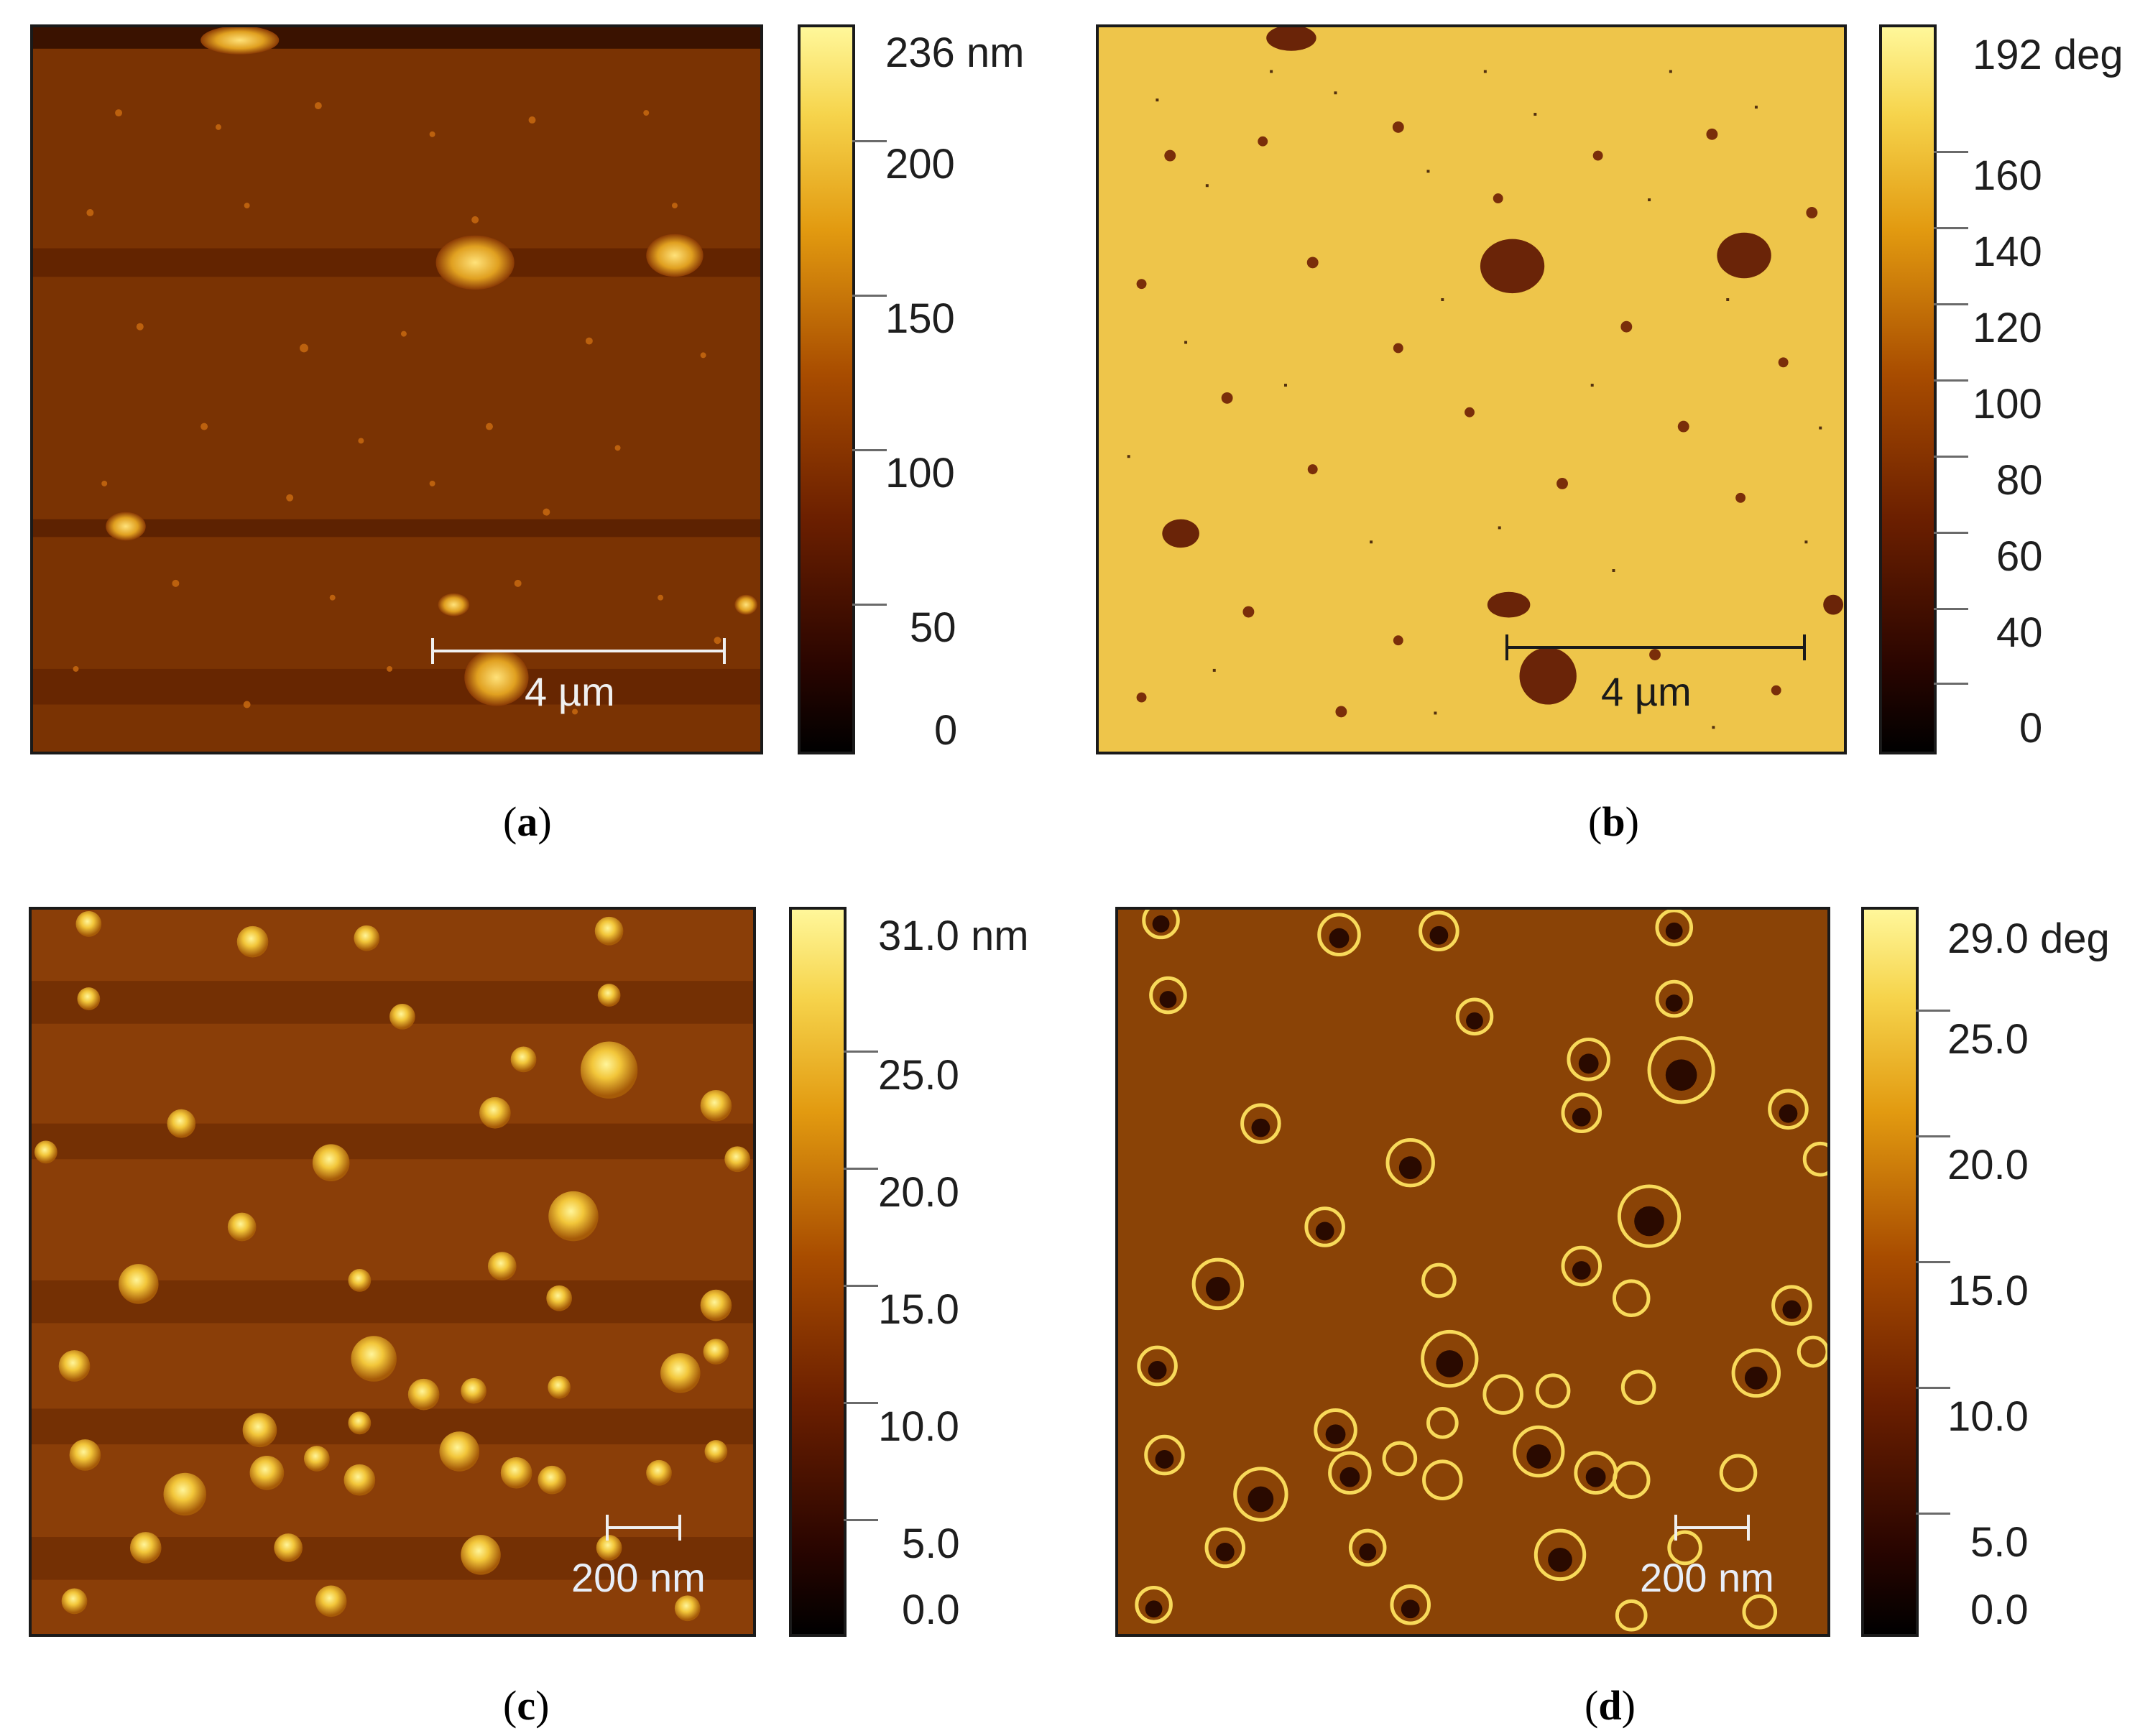 The height and width of the screenshot is (1736, 2140). Describe the element at coordinates (933, 627) in the screenshot. I see `colorbar-label: 50` at that location.